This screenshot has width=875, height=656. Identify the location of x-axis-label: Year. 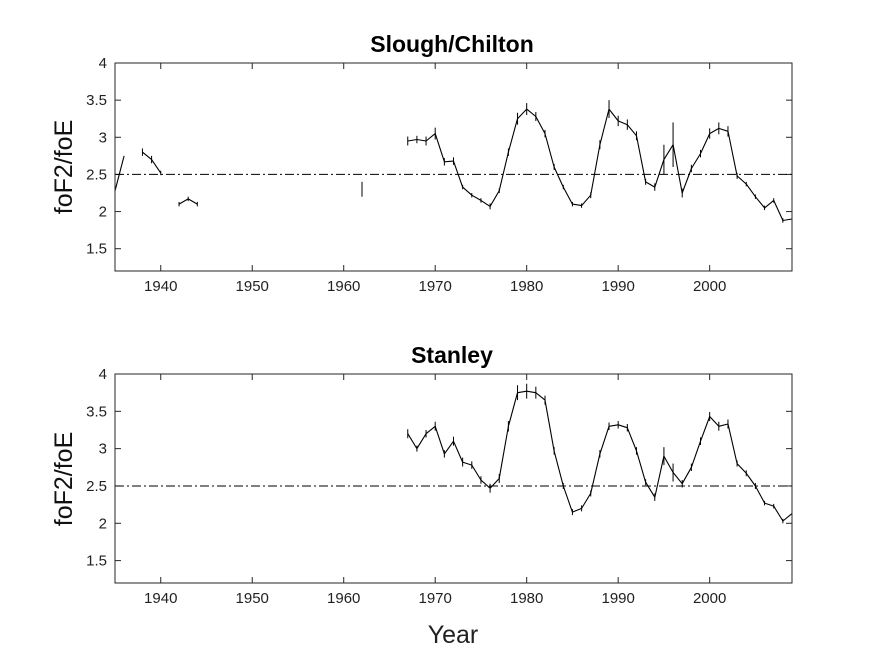
(453, 635).